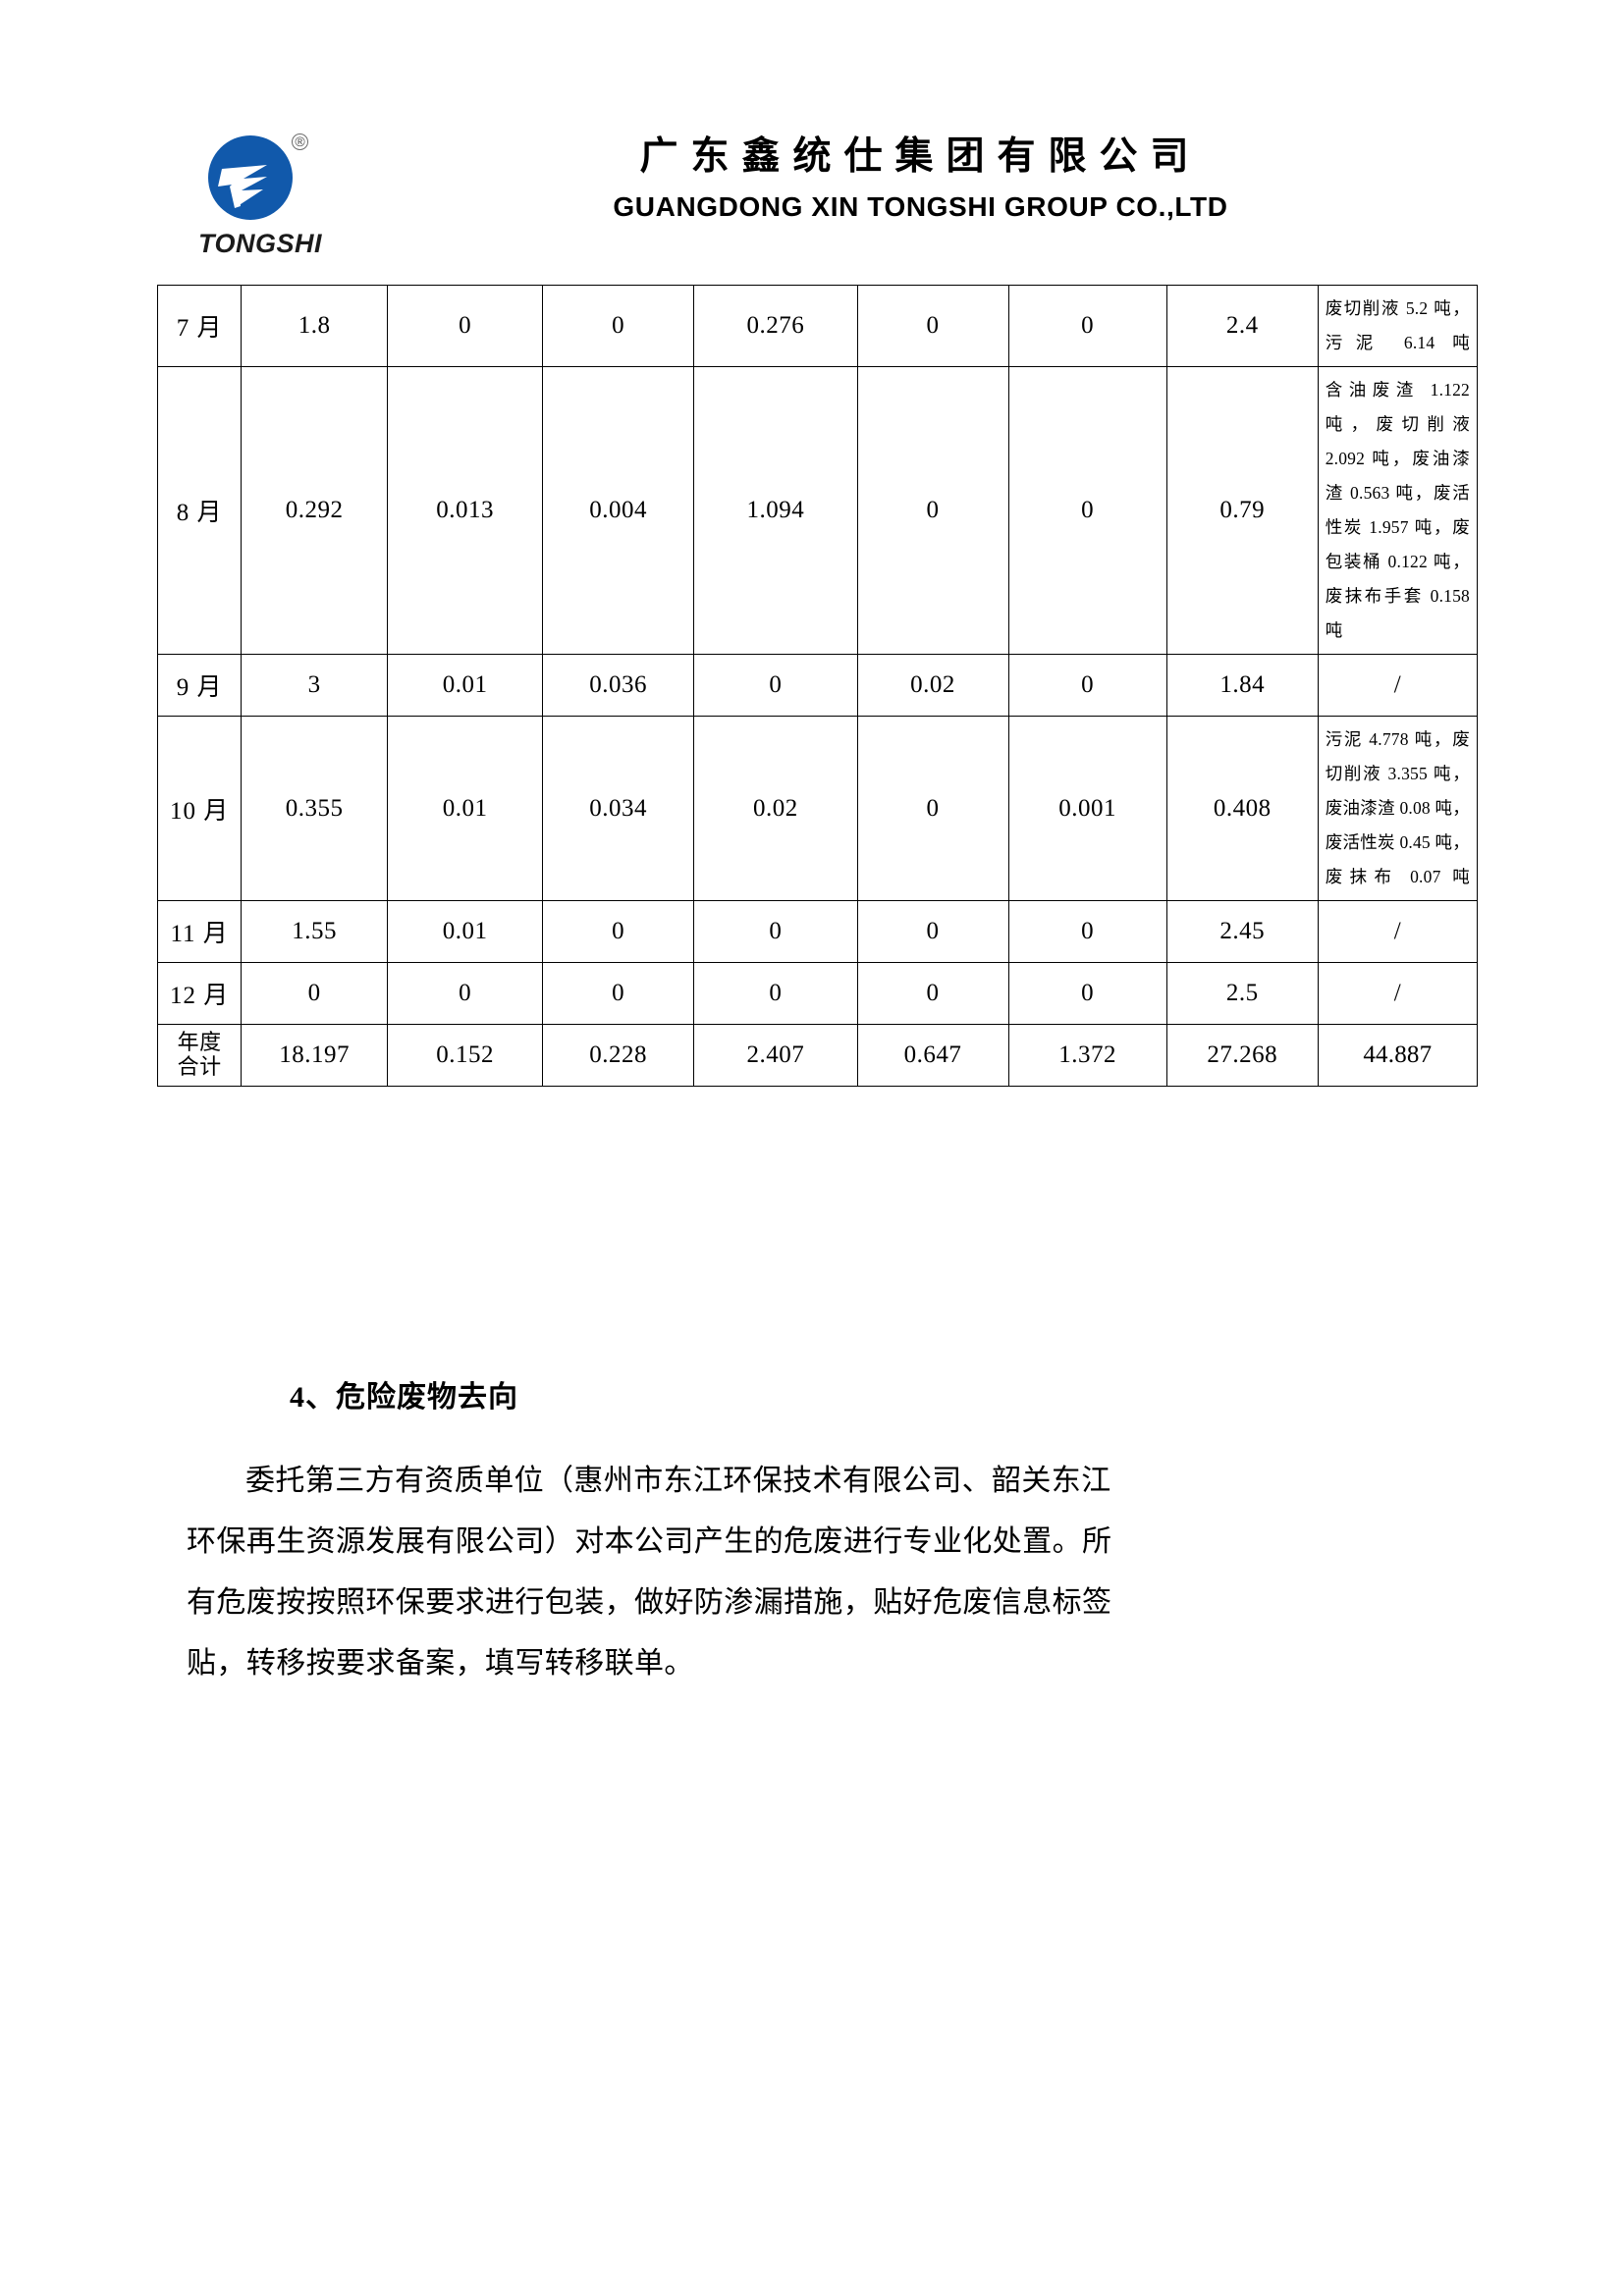  I want to click on table-row: 7 月 1.8 0 0 0.276 0 0 2.4 废切削液 5.2 吨，污泥 6.14 吨, so click(817, 326).